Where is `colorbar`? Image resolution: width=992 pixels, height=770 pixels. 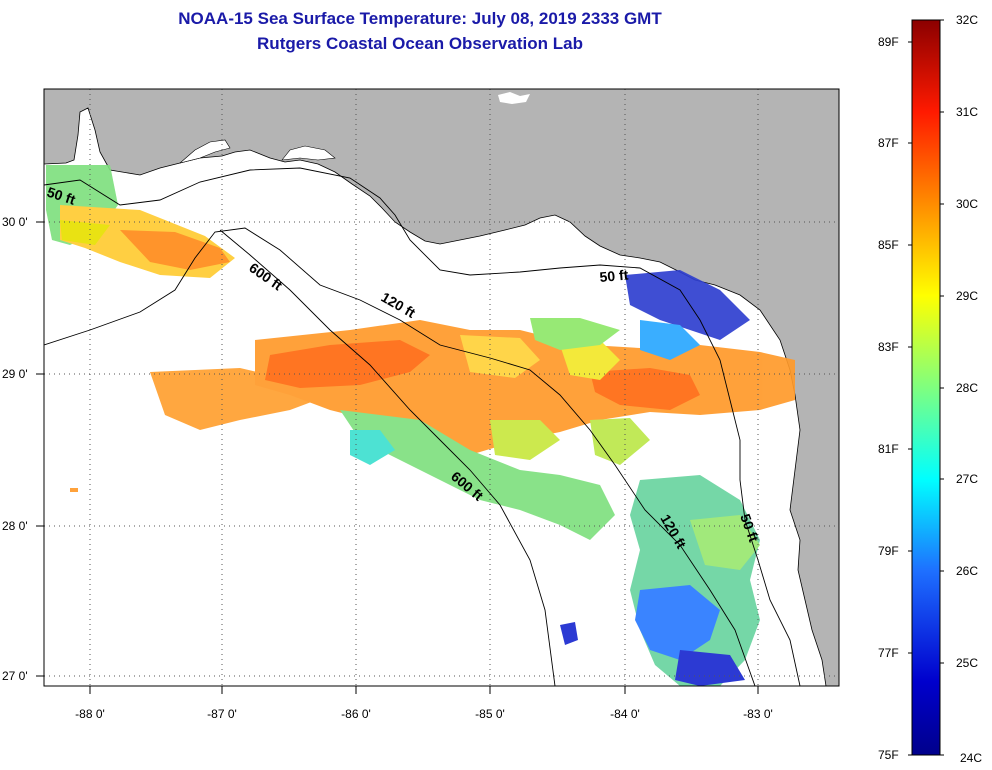 colorbar is located at coordinates (926, 387).